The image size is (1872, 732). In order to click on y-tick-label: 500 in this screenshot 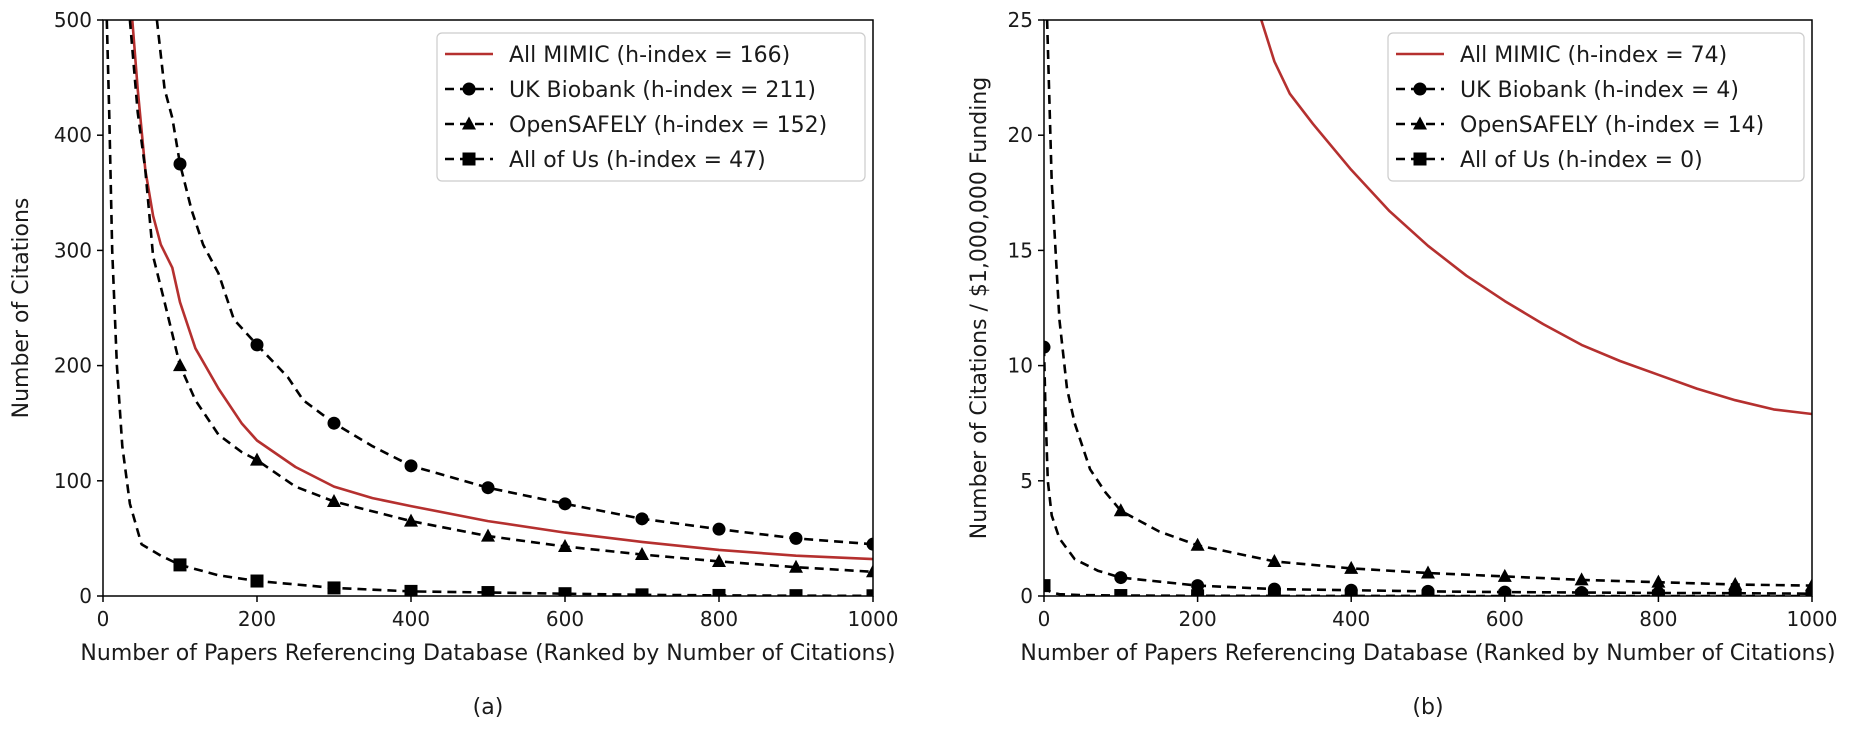, I will do `click(73, 20)`.